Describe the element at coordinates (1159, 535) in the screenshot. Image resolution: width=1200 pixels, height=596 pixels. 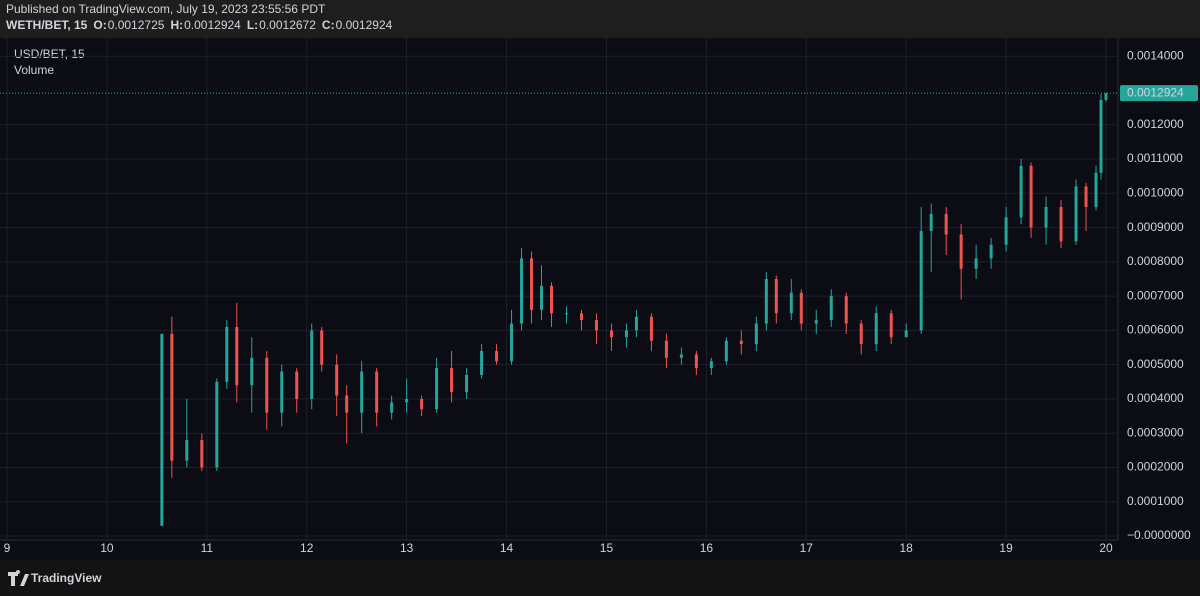
I see `y-tick-label: −0.0000000` at that location.